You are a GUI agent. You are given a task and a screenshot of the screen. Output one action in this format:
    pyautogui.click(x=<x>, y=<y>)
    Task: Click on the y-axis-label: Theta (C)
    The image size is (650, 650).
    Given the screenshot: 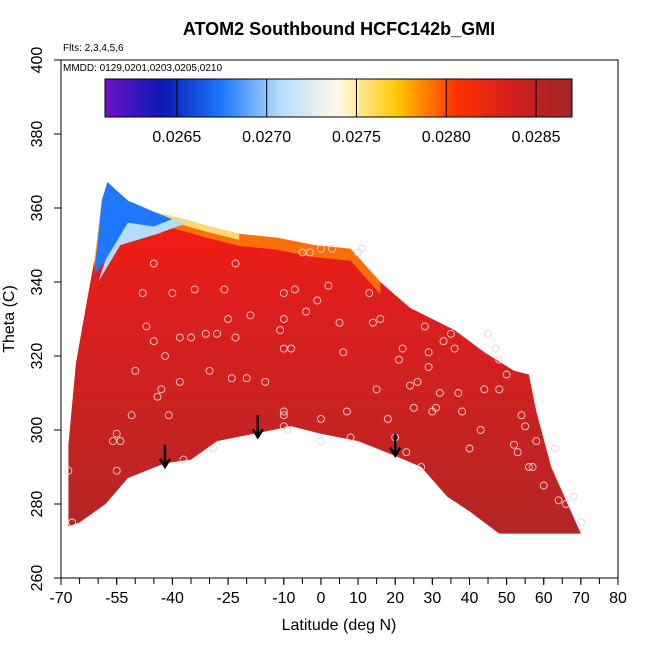 What is the action you would take?
    pyautogui.click(x=9, y=319)
    